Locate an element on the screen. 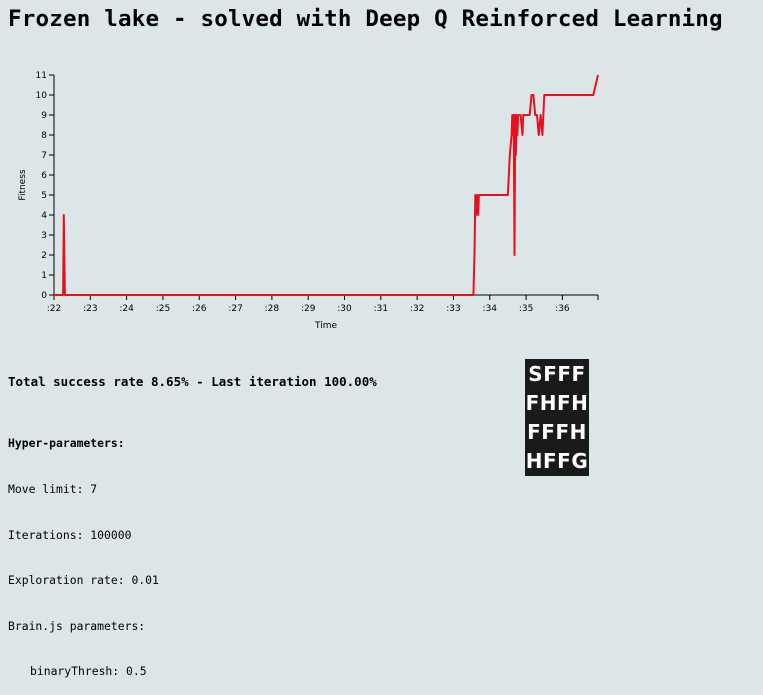  x-tick-label: :23 is located at coordinates (90, 309).